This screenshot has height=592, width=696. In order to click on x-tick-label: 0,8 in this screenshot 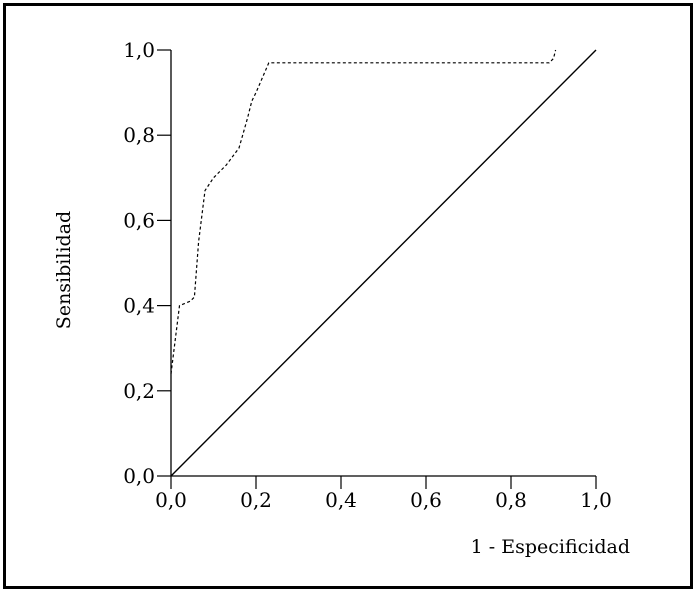, I will do `click(511, 500)`.